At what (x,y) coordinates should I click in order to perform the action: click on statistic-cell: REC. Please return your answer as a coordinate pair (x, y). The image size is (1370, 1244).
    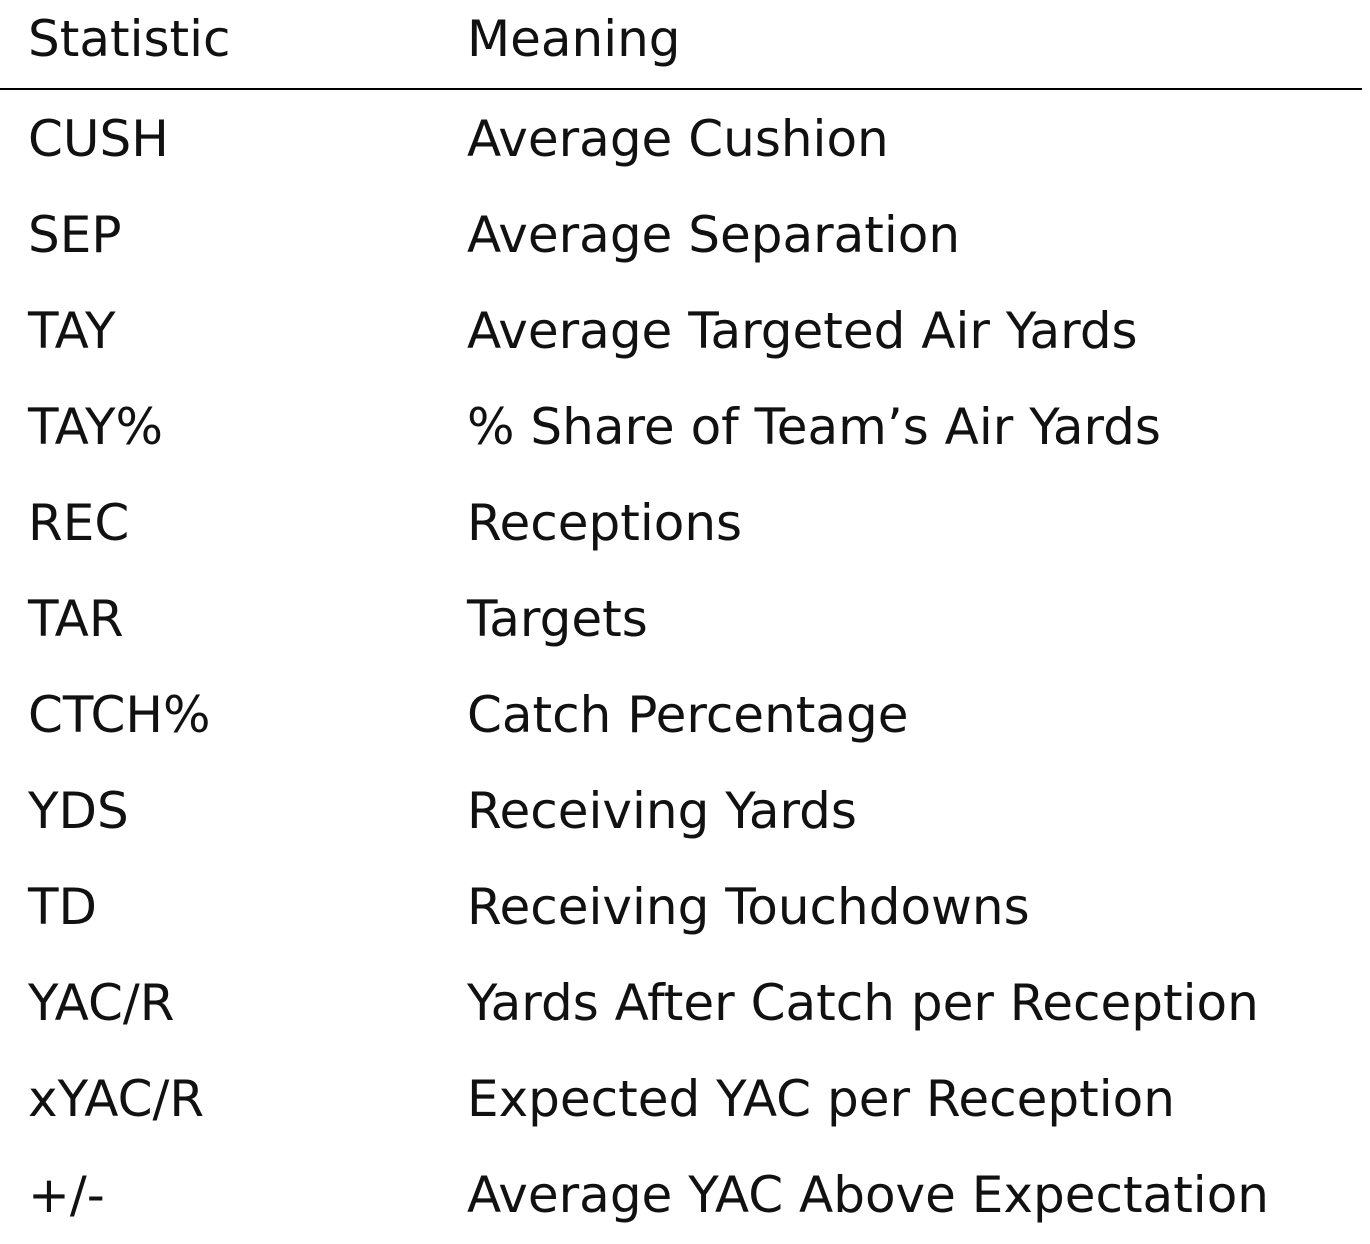
    Looking at the image, I should click on (79, 523).